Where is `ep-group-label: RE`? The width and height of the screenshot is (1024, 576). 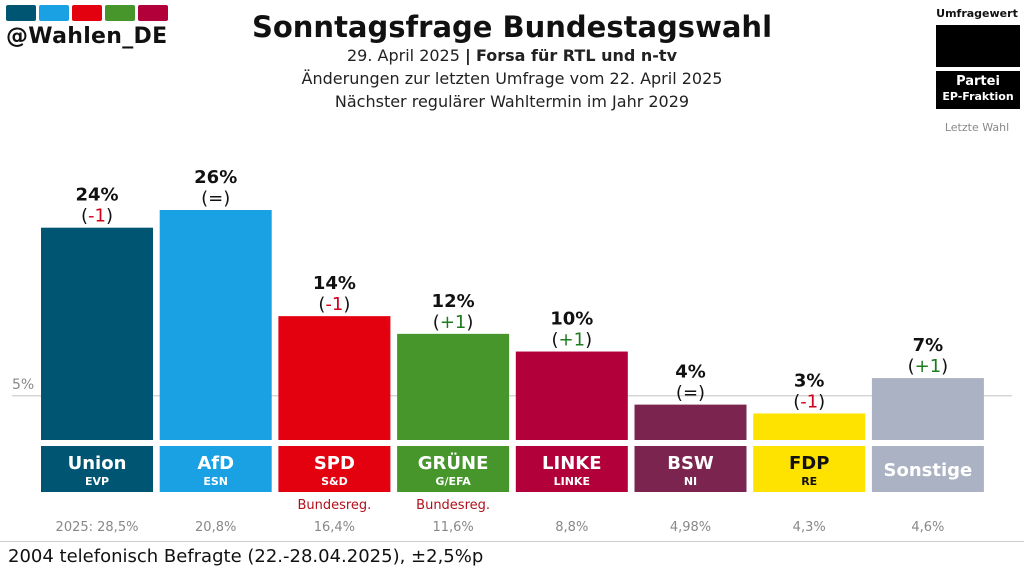 ep-group-label: RE is located at coordinates (809, 481).